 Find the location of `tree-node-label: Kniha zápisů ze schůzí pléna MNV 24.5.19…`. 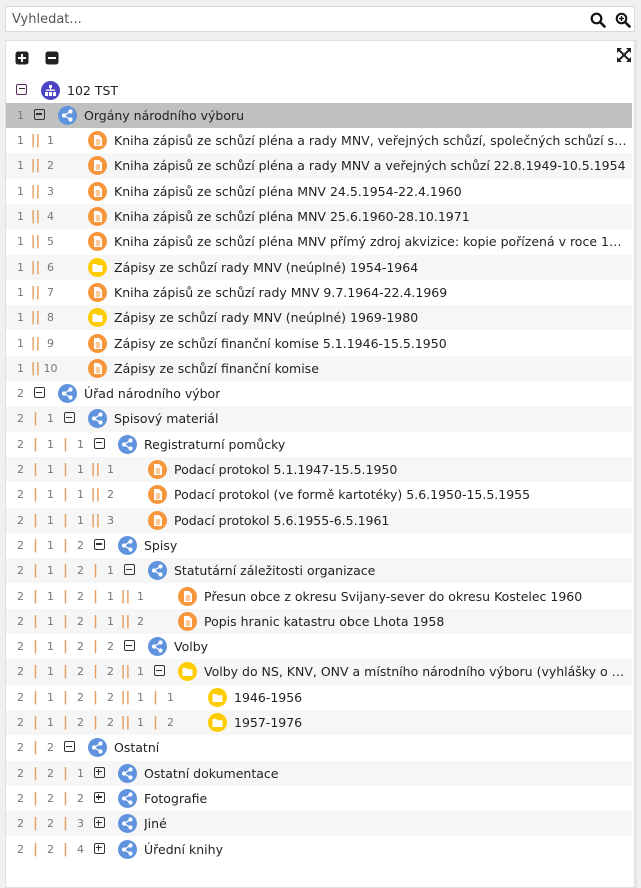

tree-node-label: Kniha zápisů ze schůzí pléna MNV 24.5.19… is located at coordinates (288, 191).